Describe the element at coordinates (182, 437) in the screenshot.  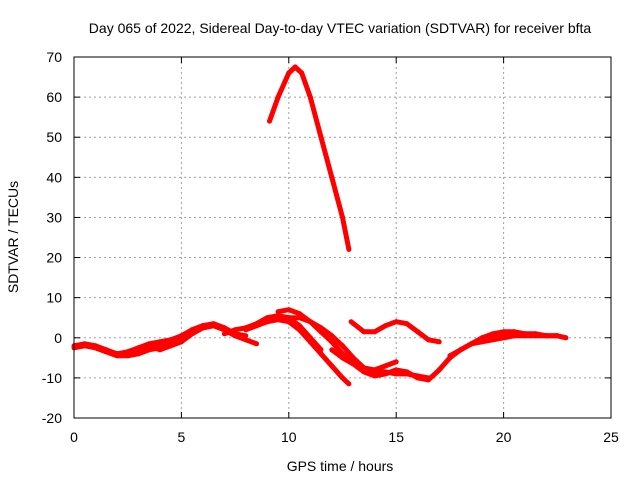
I see `x-tick-label: 5` at that location.